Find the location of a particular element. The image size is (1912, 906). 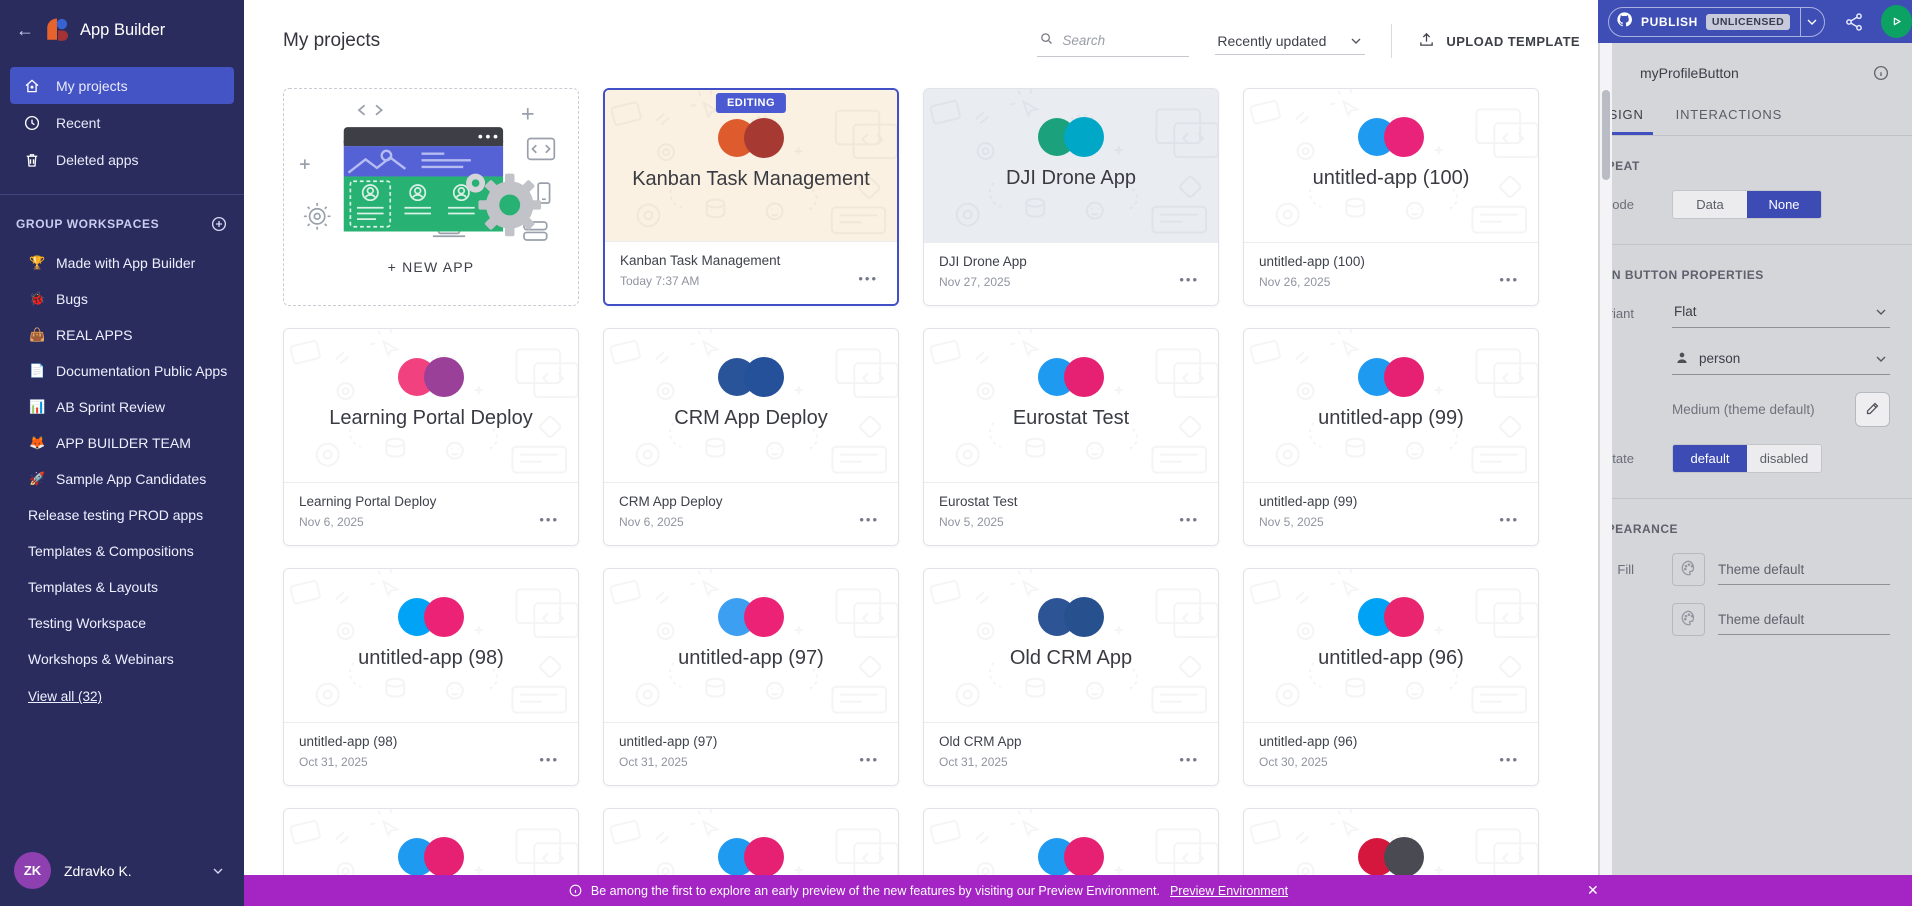

thumbnail-app-name: Learning Portal Deploy is located at coordinates (431, 418).